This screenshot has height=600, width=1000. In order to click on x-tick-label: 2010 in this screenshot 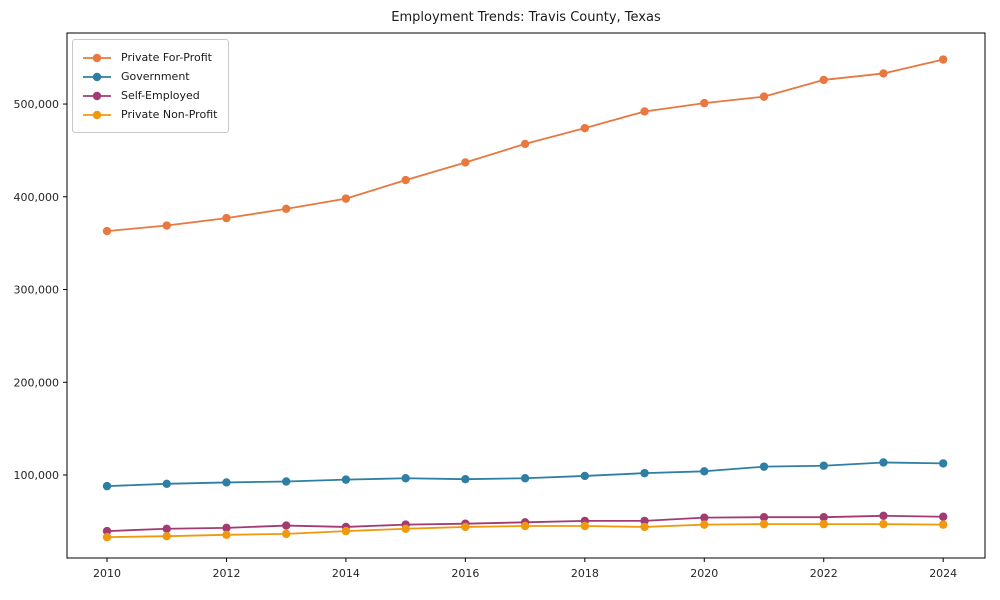, I will do `click(107, 573)`.